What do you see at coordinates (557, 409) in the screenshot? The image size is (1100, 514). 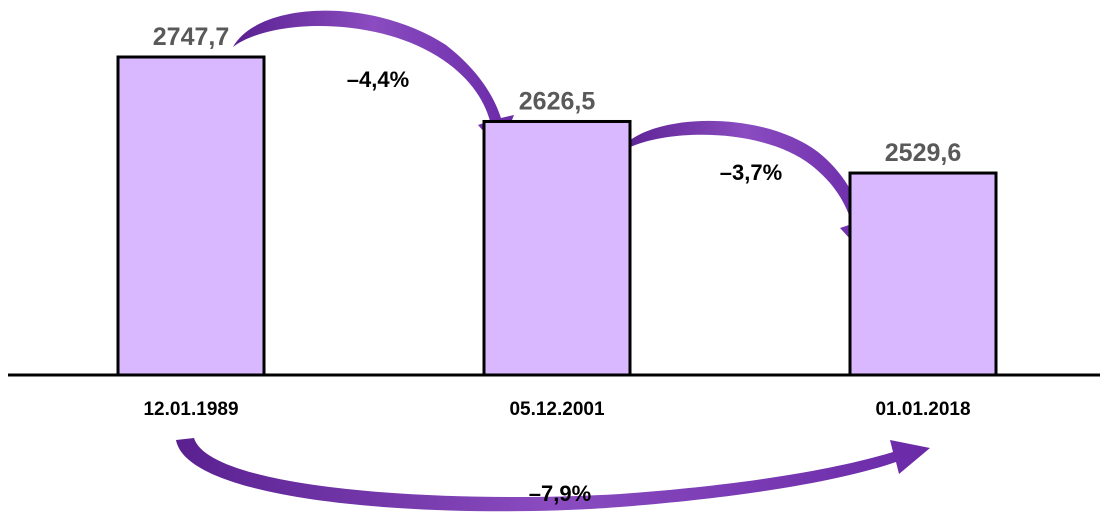 I see `category-label-1: 05.12.2001` at bounding box center [557, 409].